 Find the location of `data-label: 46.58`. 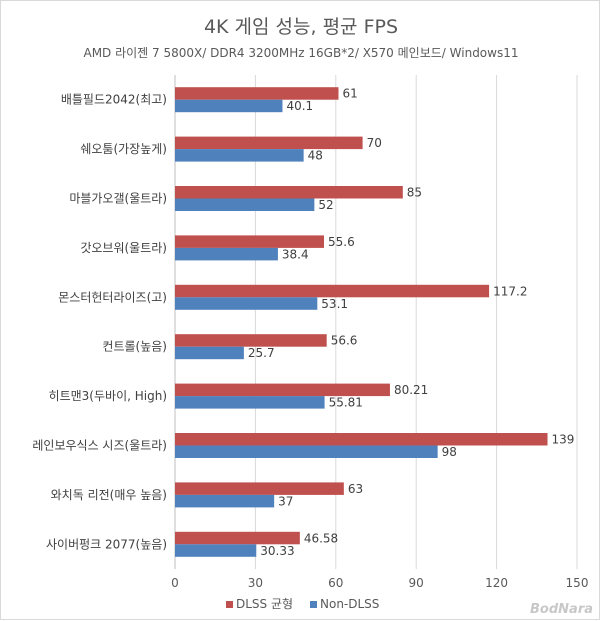

data-label: 46.58 is located at coordinates (321, 538).